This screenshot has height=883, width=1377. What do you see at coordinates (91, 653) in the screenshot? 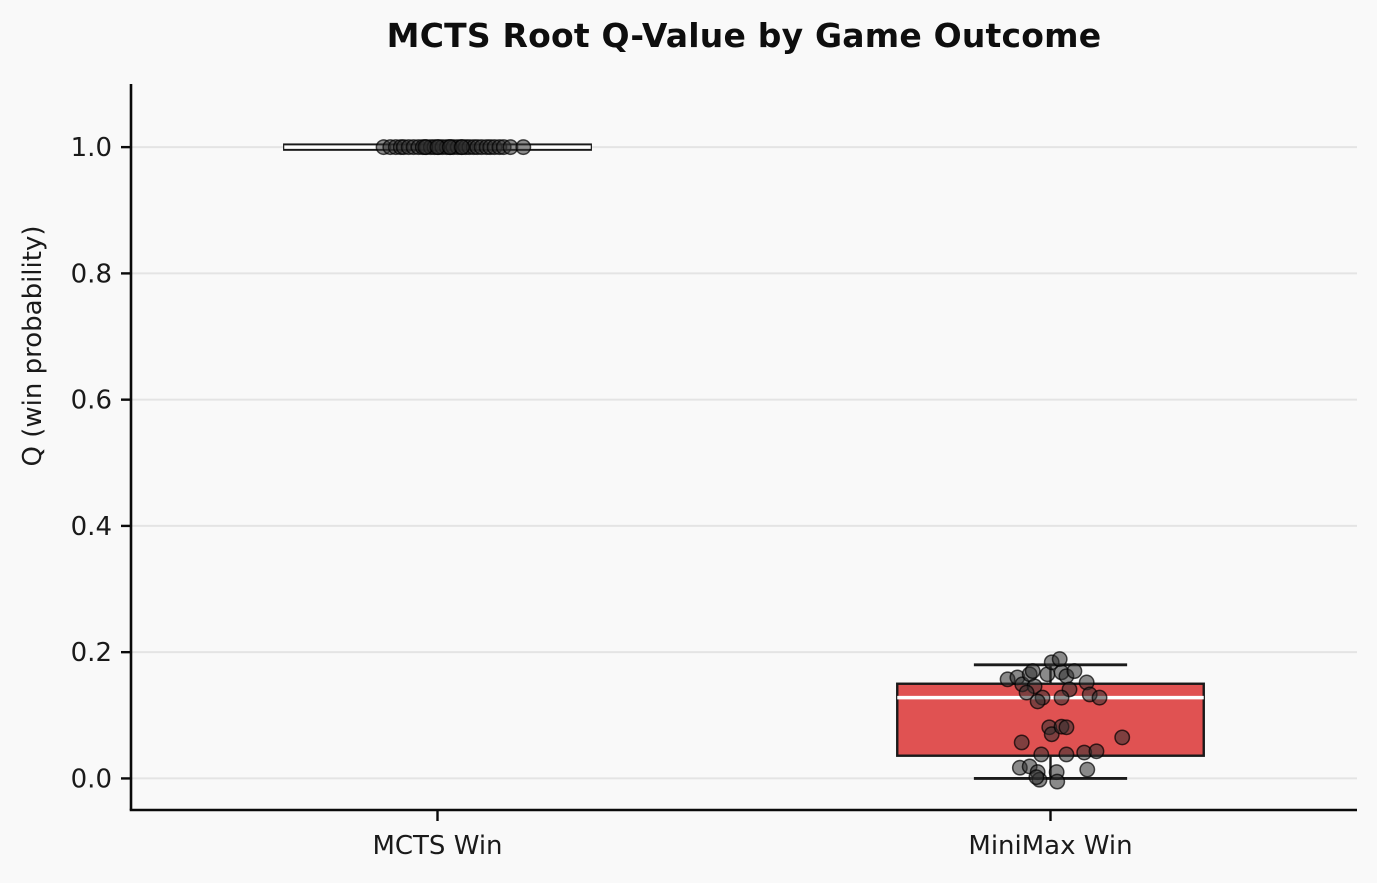
I see `y-tick-label: 0.2` at bounding box center [91, 653].